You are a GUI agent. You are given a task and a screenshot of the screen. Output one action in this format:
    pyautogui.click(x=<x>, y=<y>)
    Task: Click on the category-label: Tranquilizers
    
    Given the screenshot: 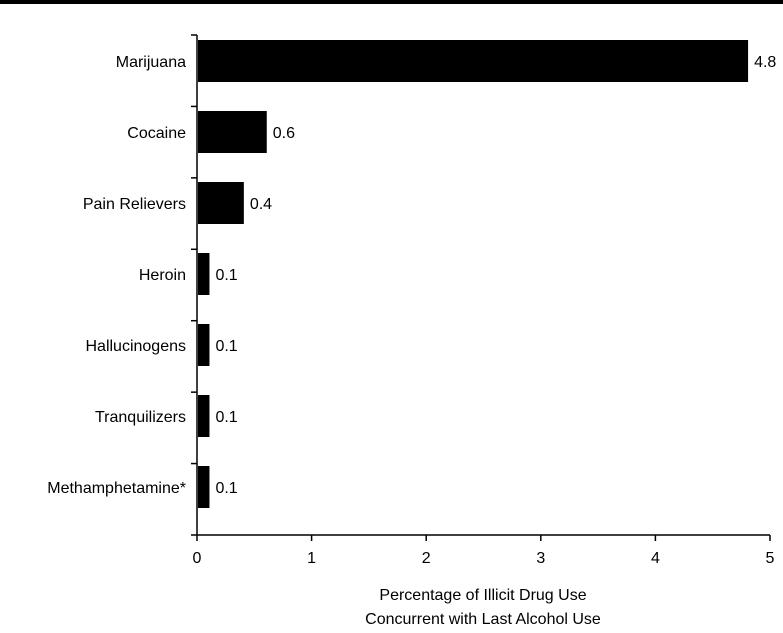 What is the action you would take?
    pyautogui.click(x=140, y=417)
    